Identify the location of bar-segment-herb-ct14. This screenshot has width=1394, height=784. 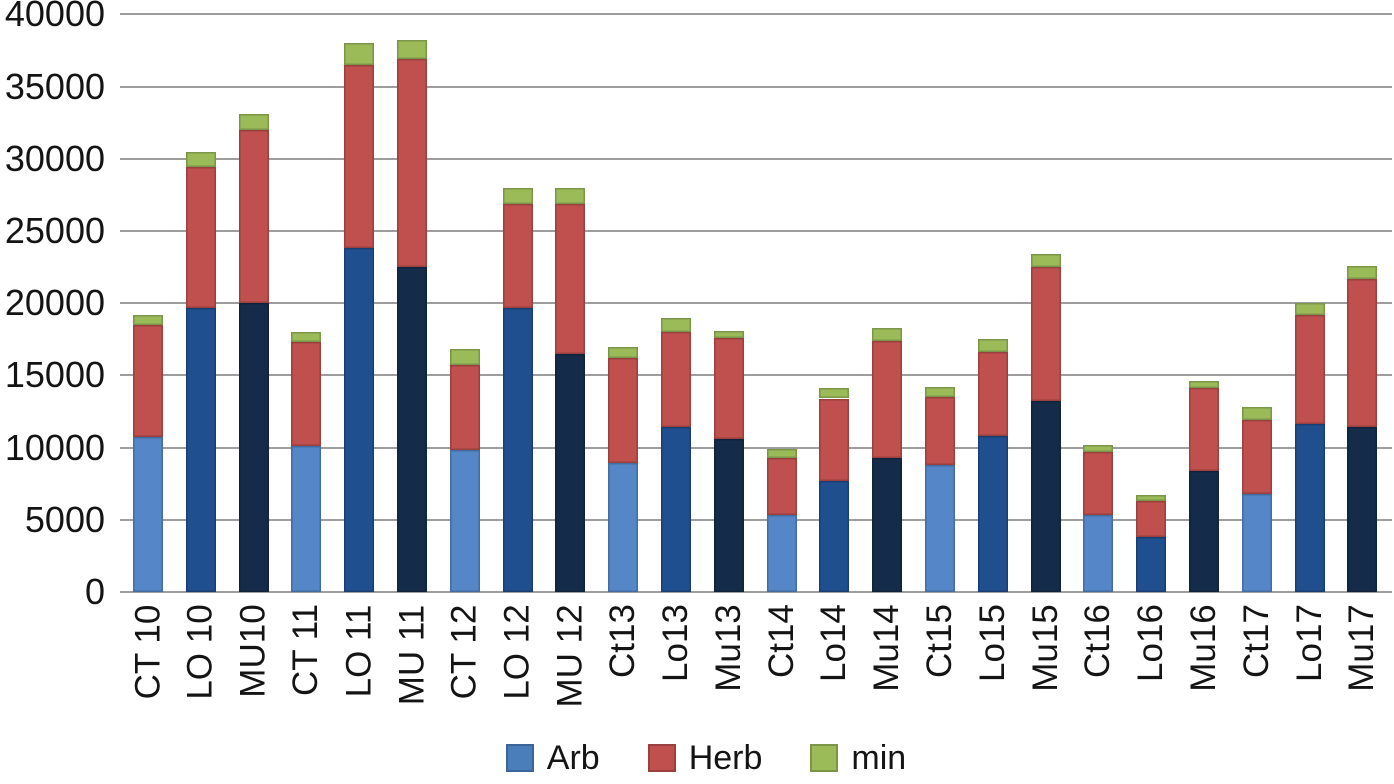
(781, 486).